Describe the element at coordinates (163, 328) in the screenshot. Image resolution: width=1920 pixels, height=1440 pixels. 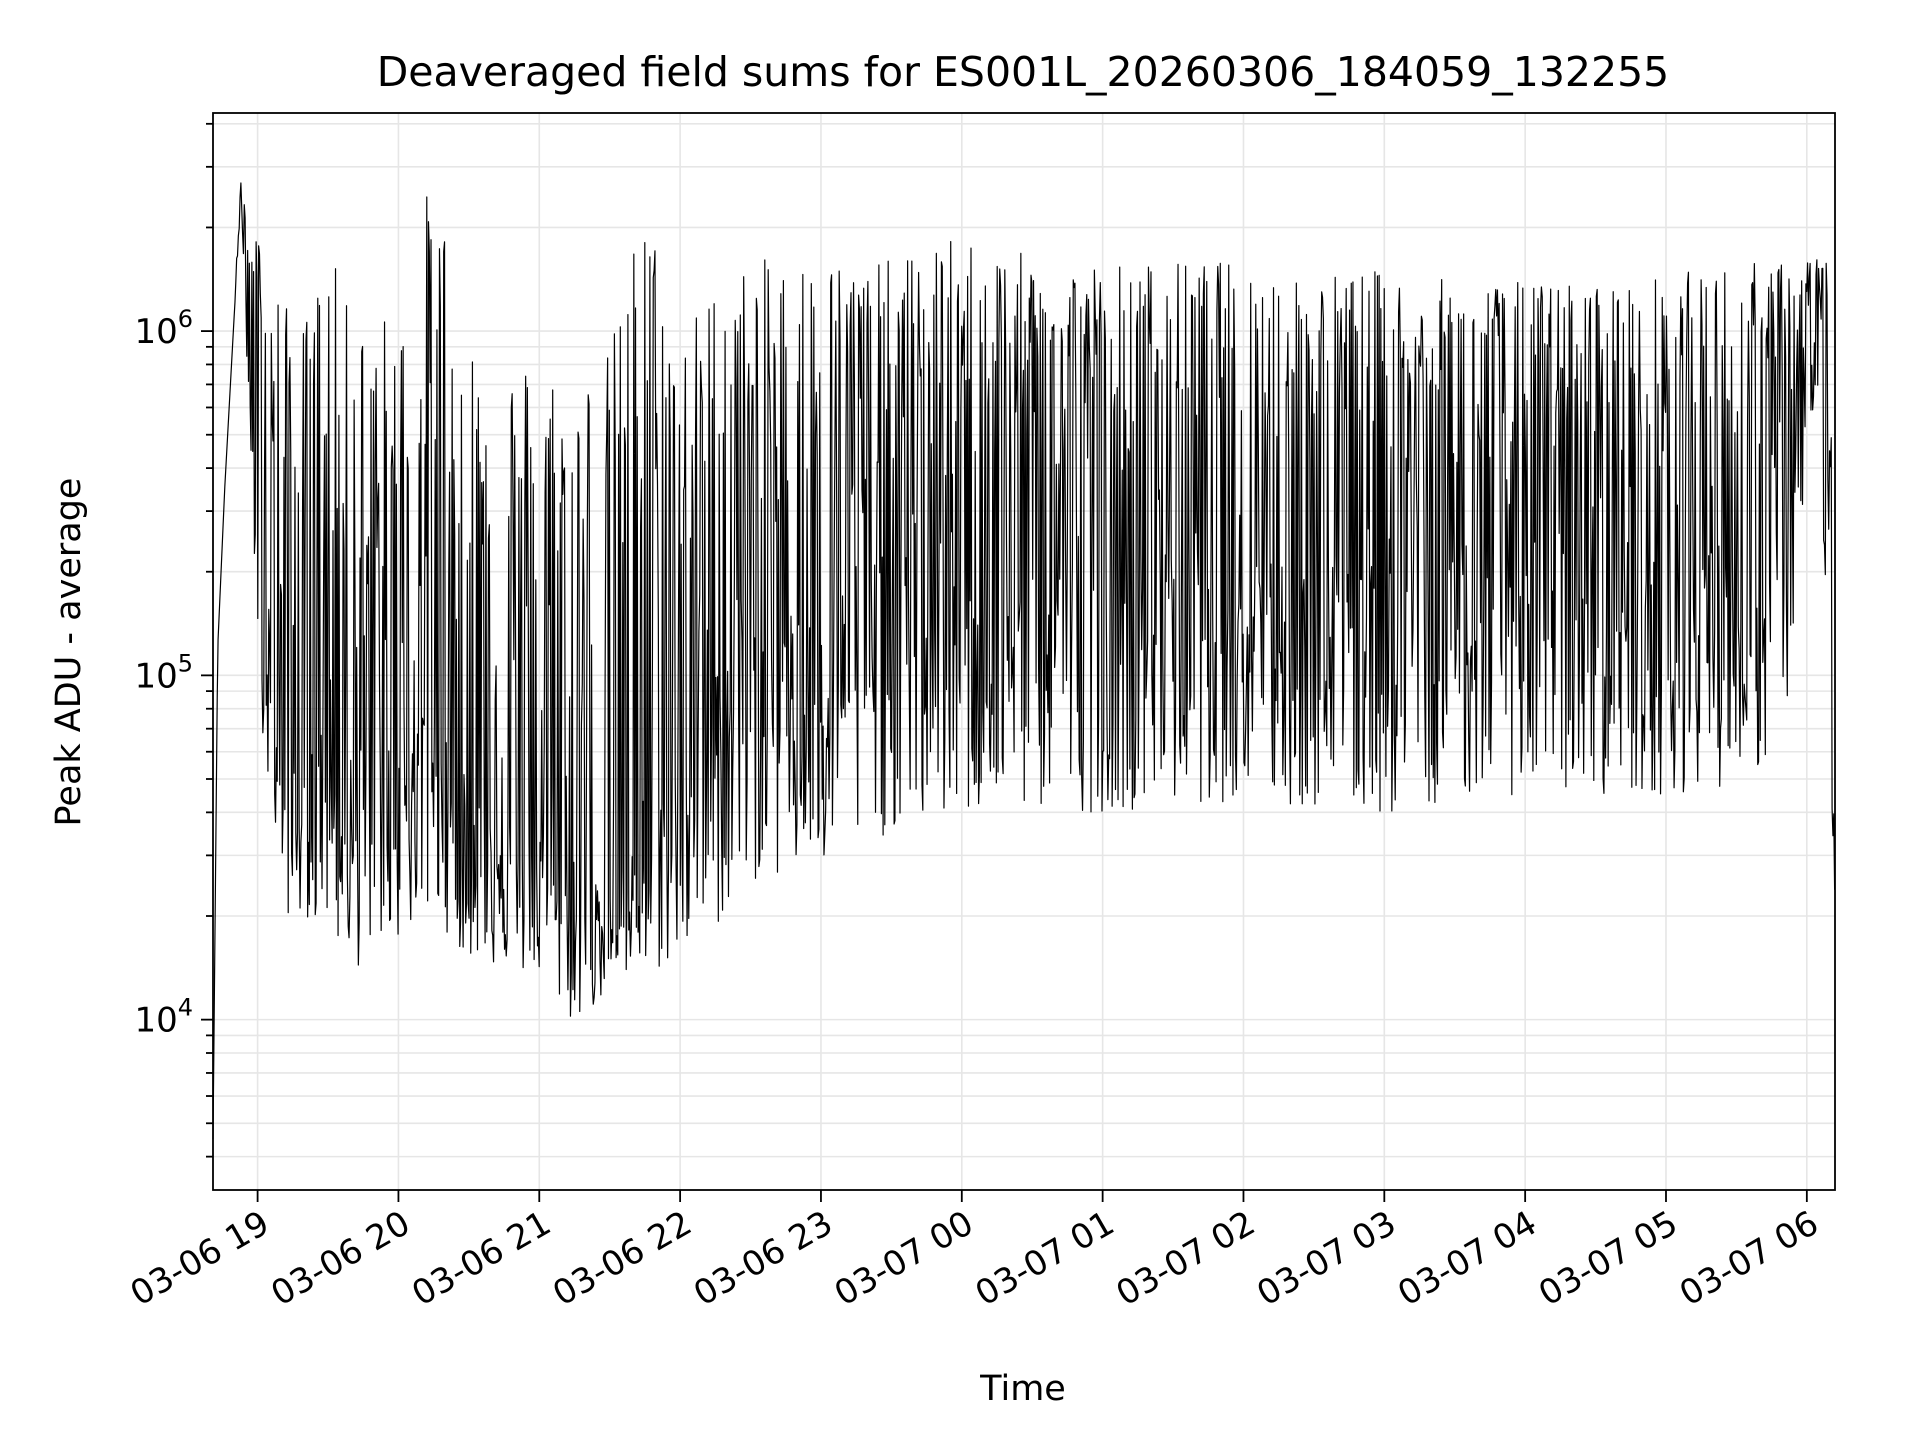
I see `y-tick-label: 10⁶` at that location.